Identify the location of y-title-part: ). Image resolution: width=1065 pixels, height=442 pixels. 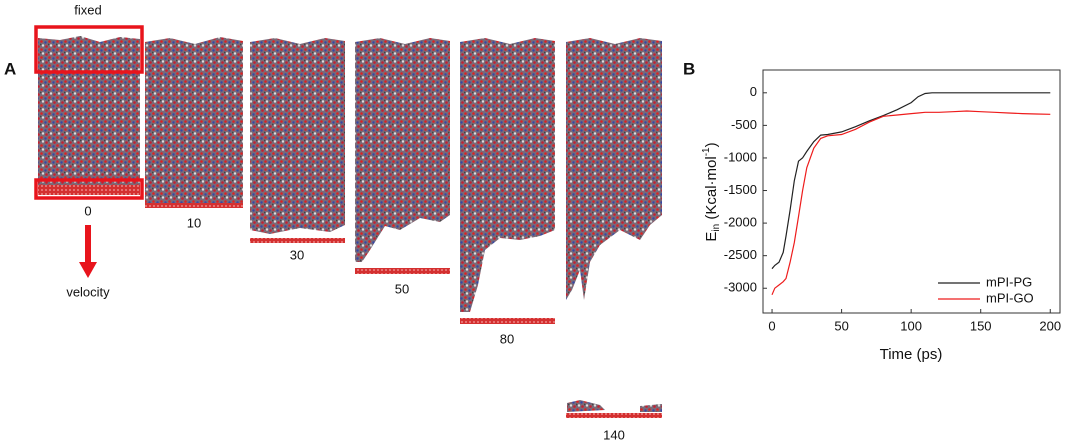
(711, 144).